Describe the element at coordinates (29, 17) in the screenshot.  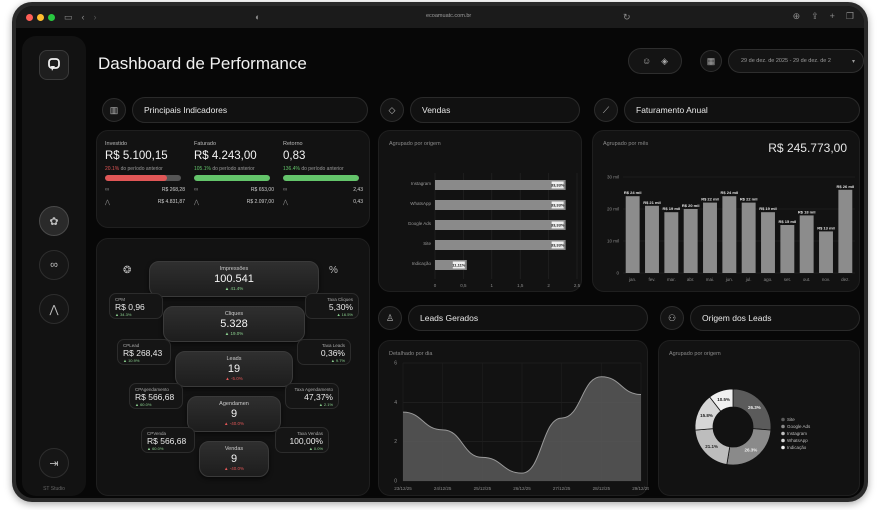
I see `close-window-button` at that location.